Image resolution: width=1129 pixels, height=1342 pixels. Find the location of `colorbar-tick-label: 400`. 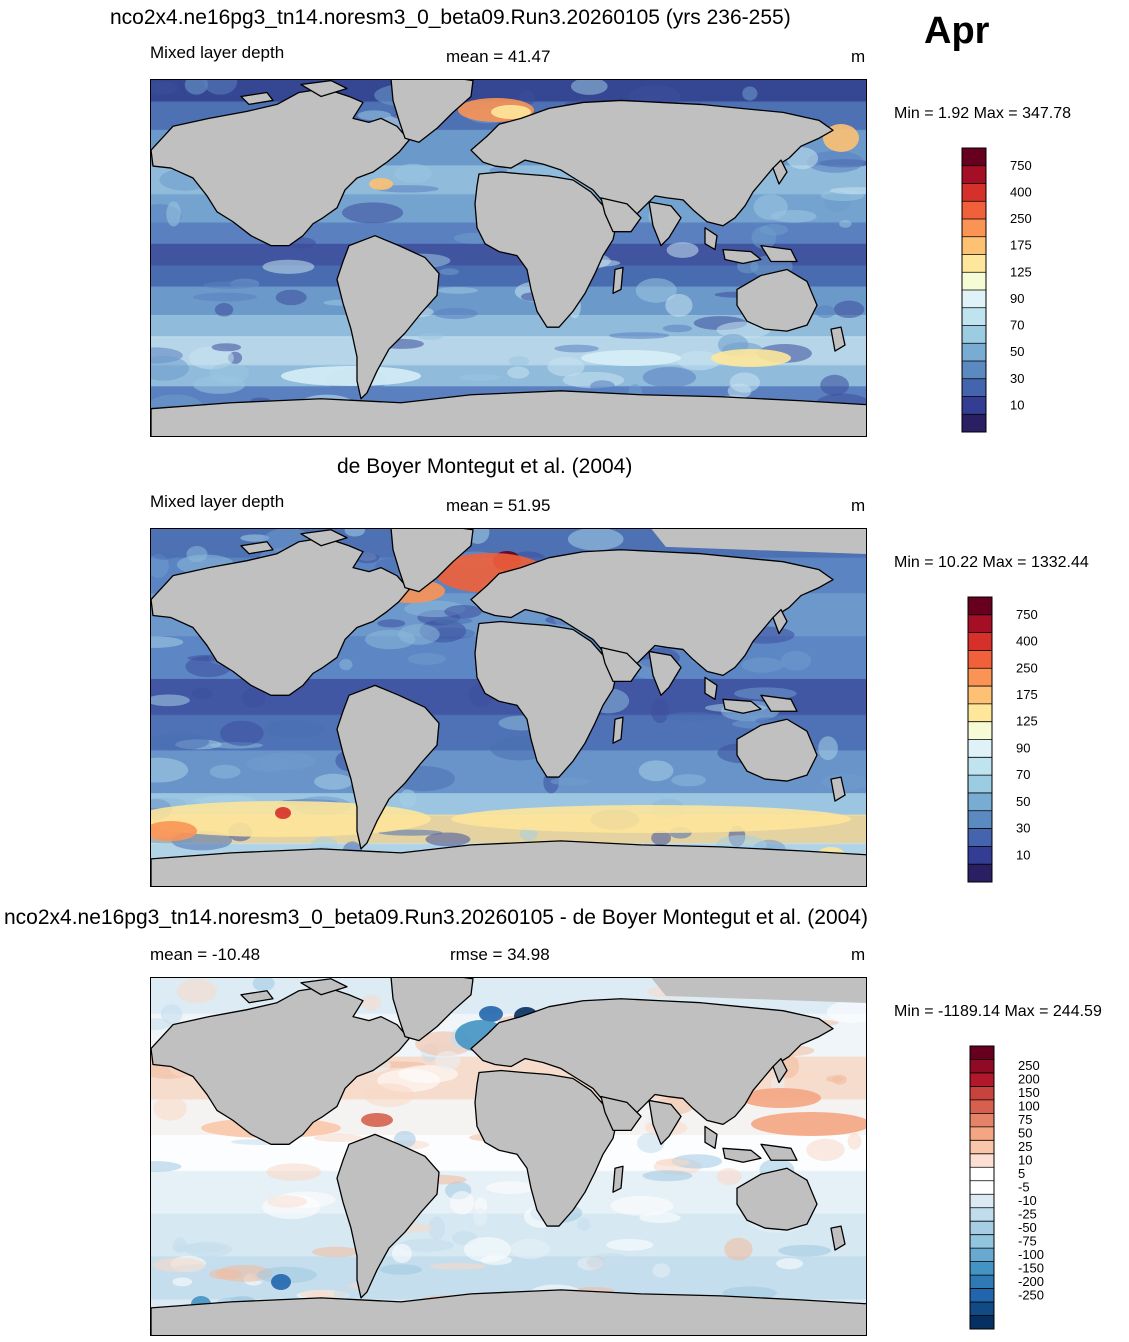

colorbar-tick-label: 400 is located at coordinates (1021, 191).